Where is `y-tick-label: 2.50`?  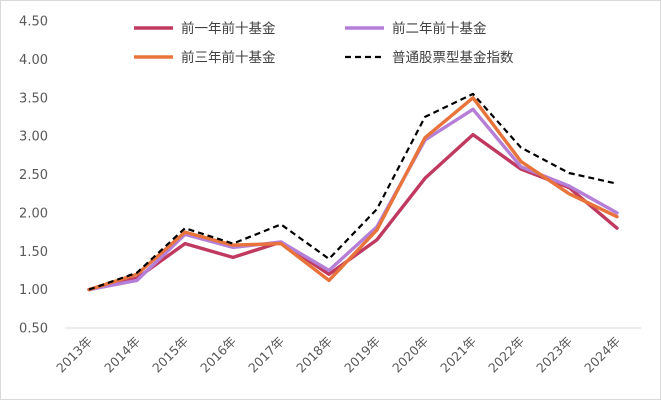
y-tick-label: 2.50 is located at coordinates (33, 175).